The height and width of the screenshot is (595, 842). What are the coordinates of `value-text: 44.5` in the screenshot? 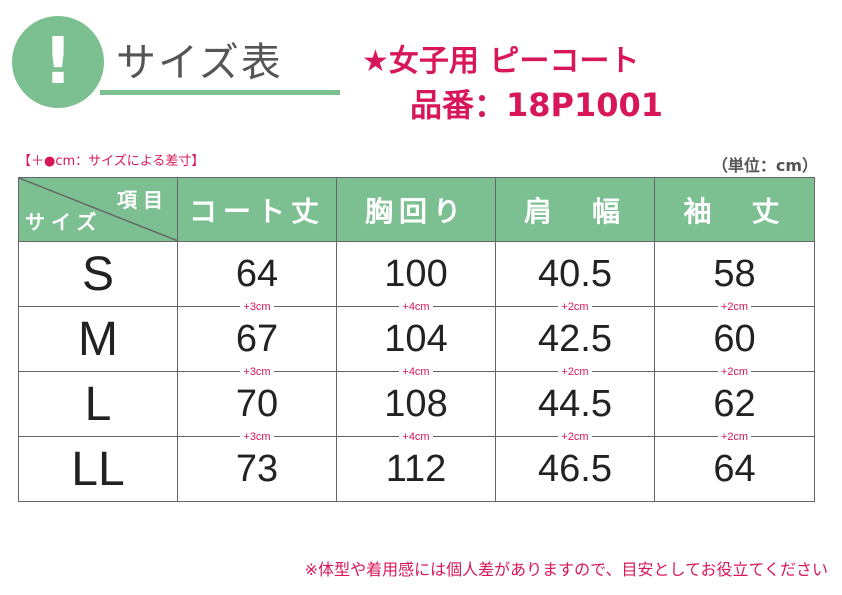 It's located at (575, 403).